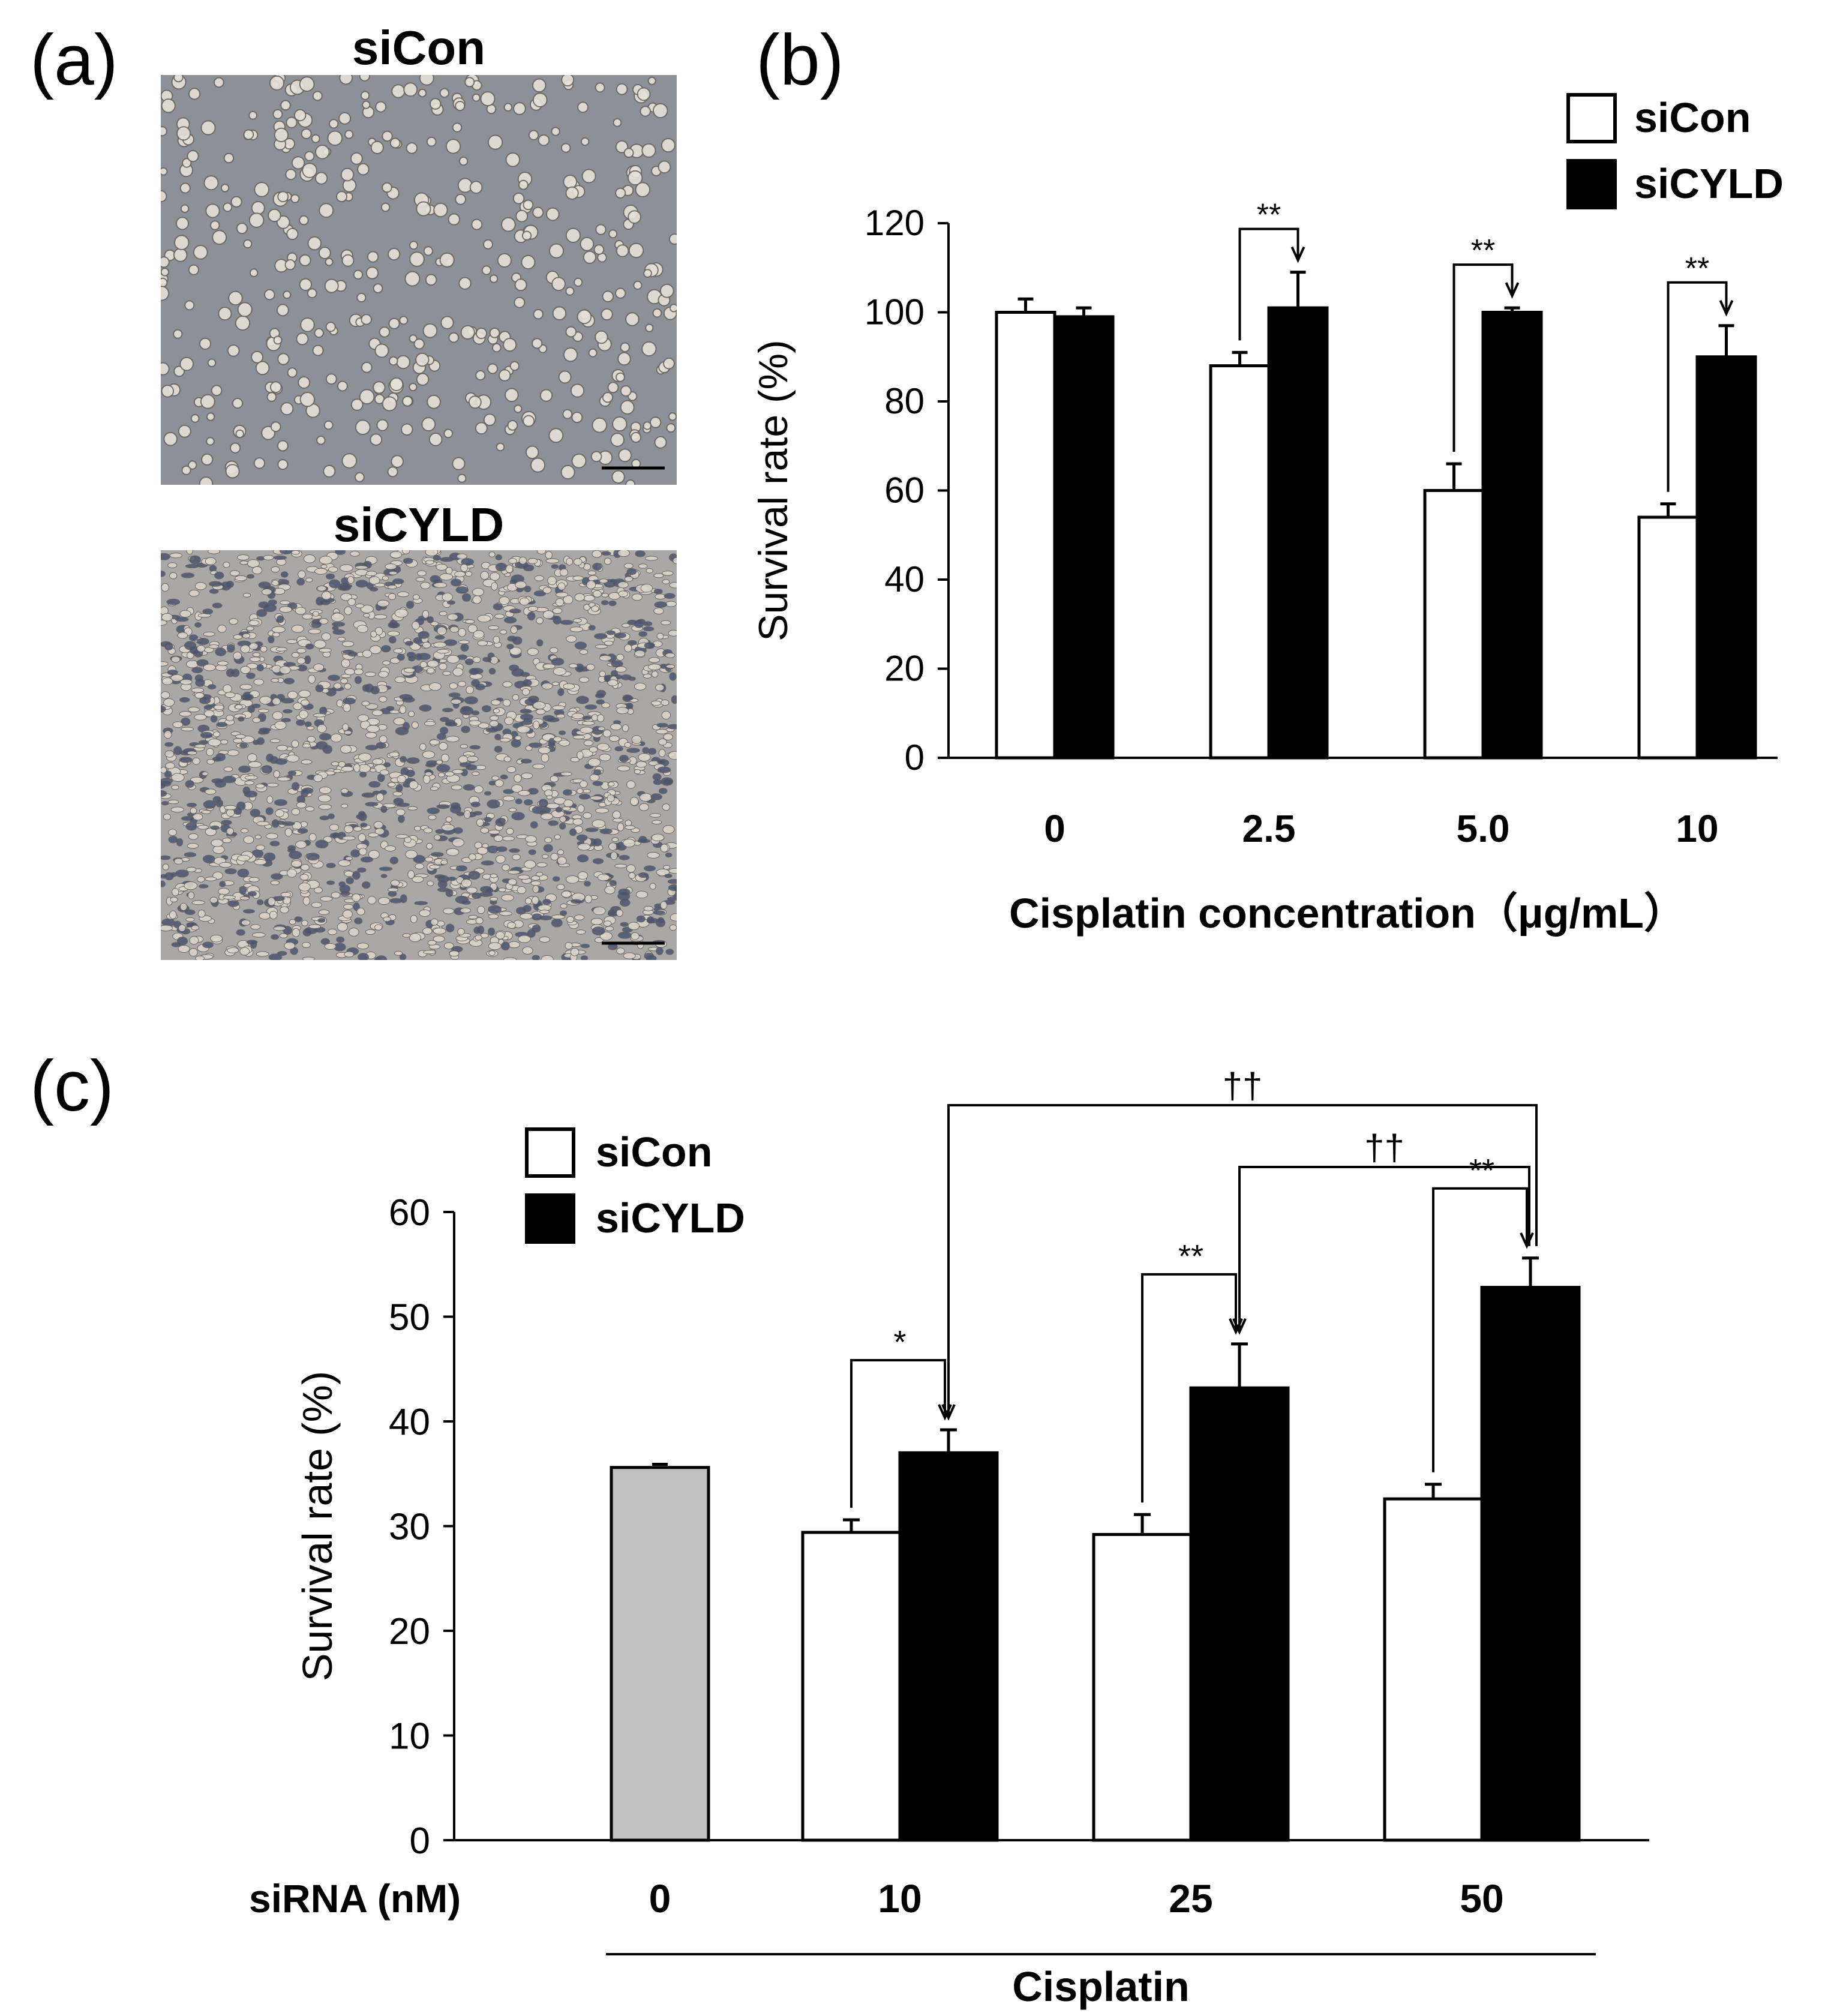 This screenshot has height=2016, width=1831. Describe the element at coordinates (410, 1737) in the screenshot. I see `y-tick-label: 10` at that location.